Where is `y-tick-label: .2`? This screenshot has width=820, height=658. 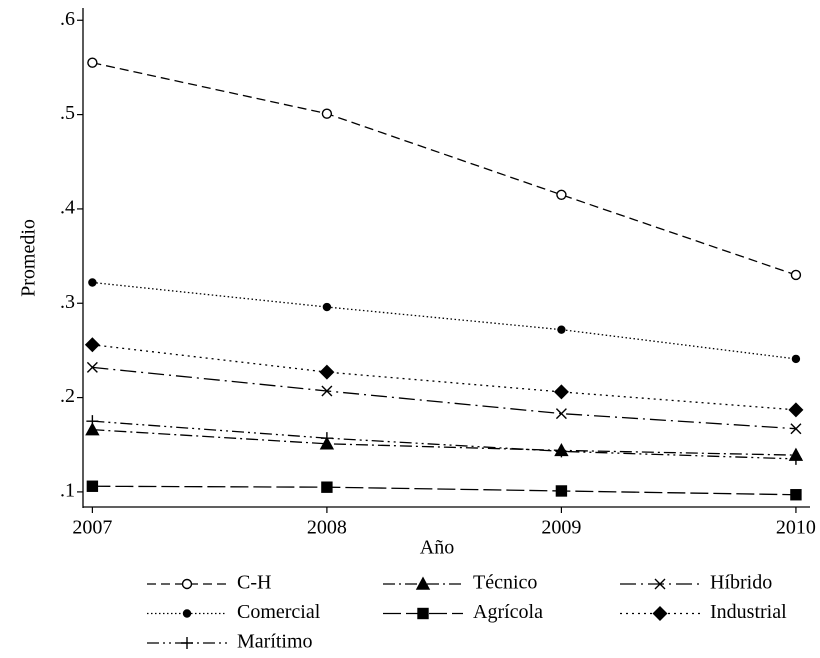 y-tick-label: .2 is located at coordinates (67, 396).